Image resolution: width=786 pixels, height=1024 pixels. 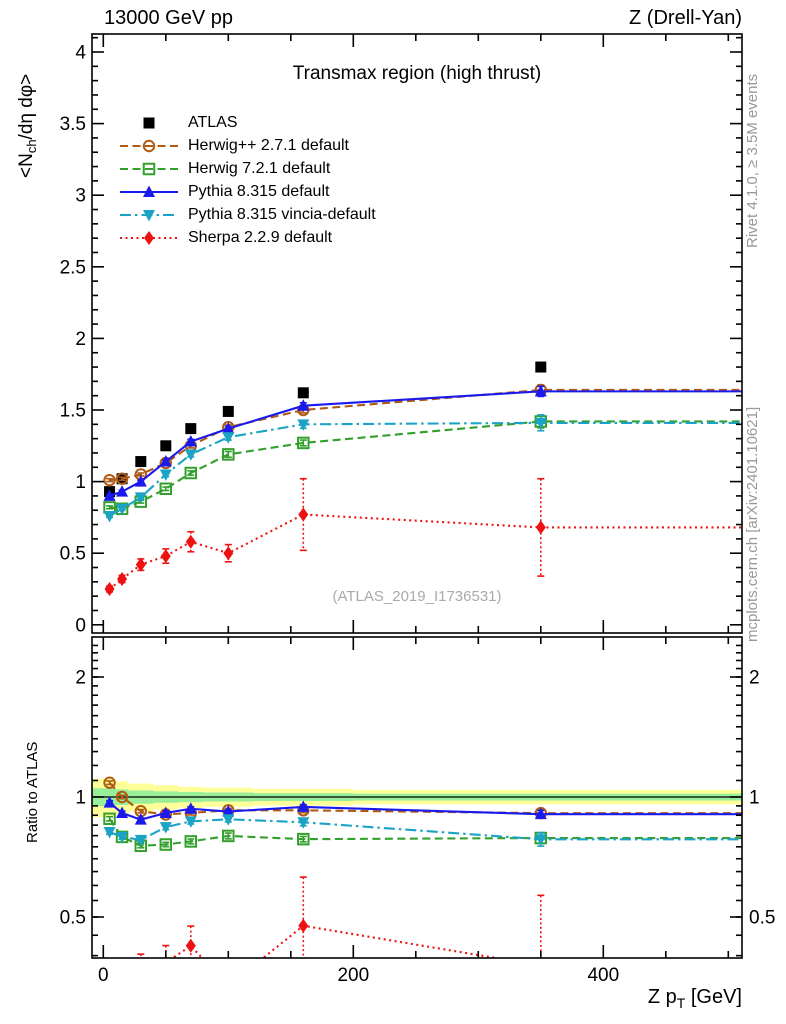 I want to click on legend-item-sherpa: Sherpa 2.2.9 default, so click(x=225, y=238).